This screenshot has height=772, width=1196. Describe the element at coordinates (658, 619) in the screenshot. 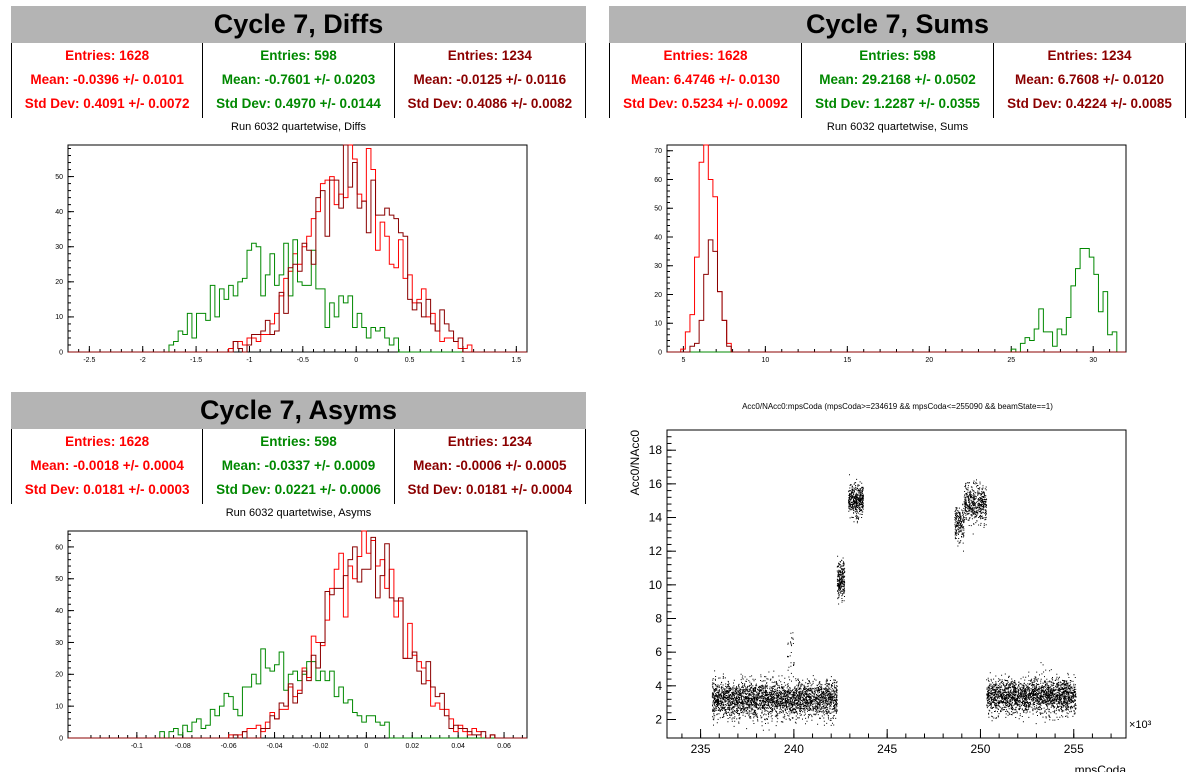

I see `y-tick-label: 8` at that location.